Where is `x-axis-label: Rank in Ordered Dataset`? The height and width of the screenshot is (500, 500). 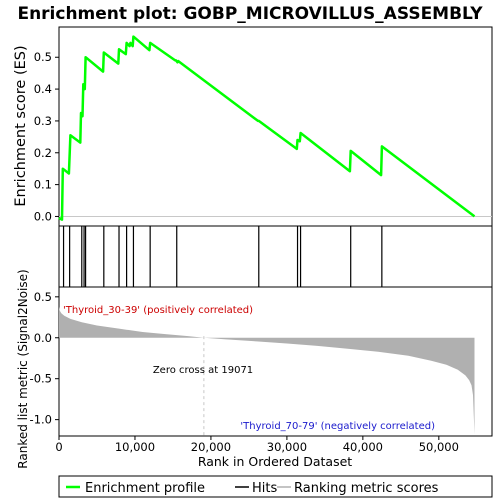
x-axis-label: Rank in Ordered Dataset is located at coordinates (275, 461).